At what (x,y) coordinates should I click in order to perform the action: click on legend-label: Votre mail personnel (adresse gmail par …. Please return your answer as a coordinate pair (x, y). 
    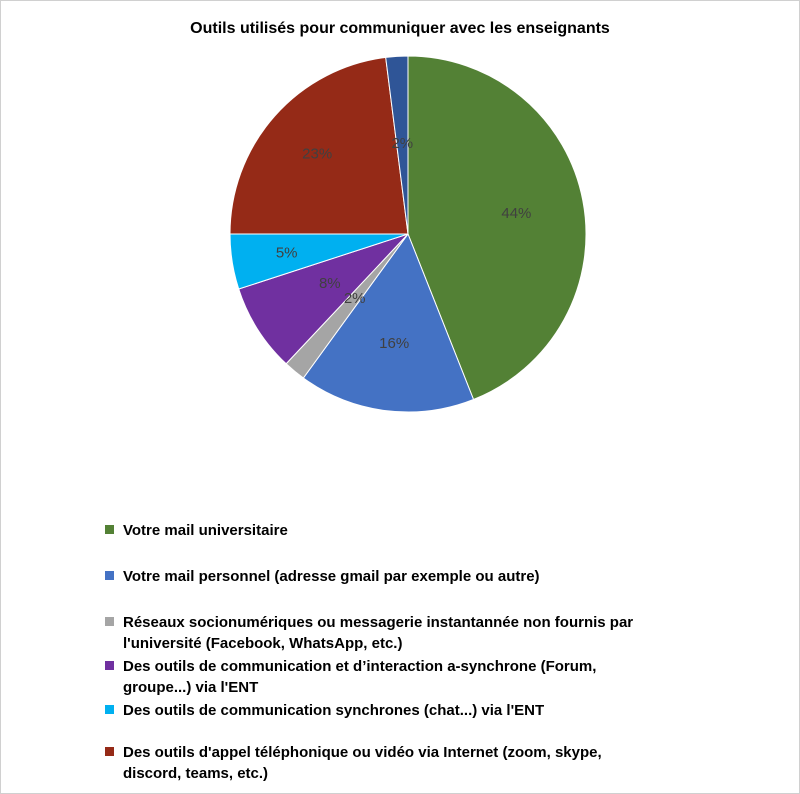
    Looking at the image, I should click on (331, 576).